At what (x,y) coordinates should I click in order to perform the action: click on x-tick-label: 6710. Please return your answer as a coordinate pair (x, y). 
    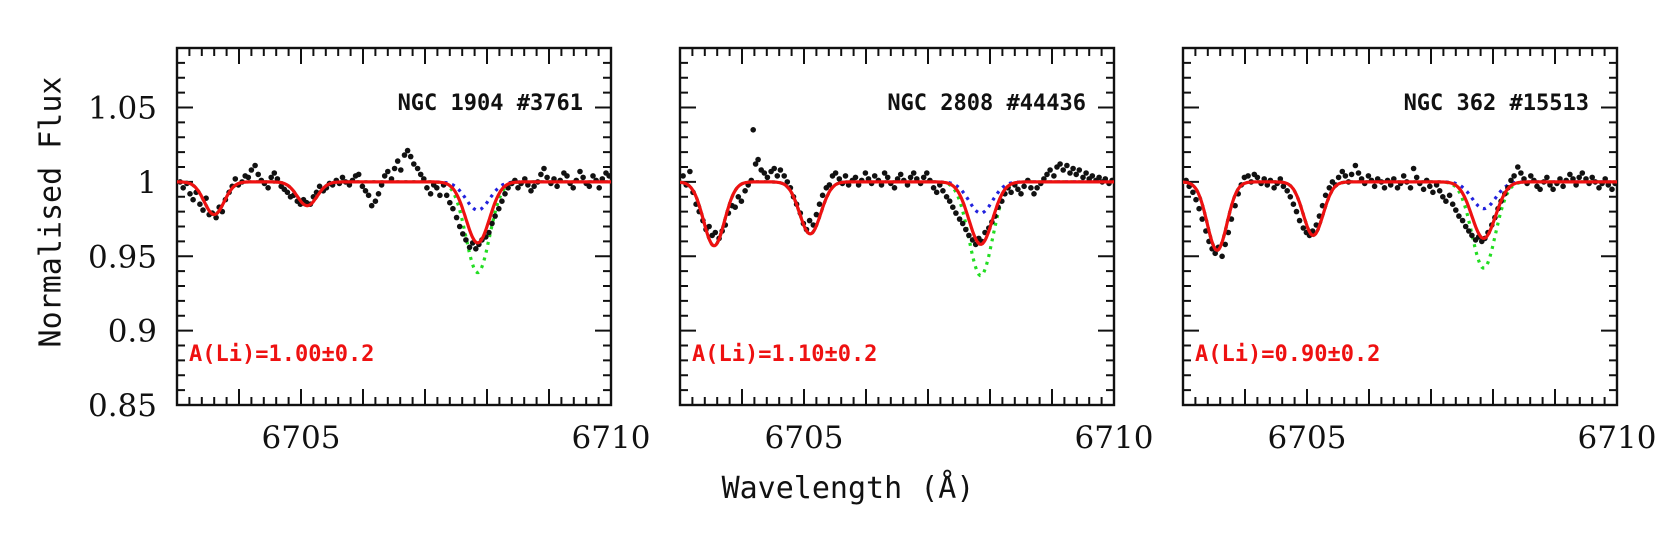
    Looking at the image, I should click on (1617, 438).